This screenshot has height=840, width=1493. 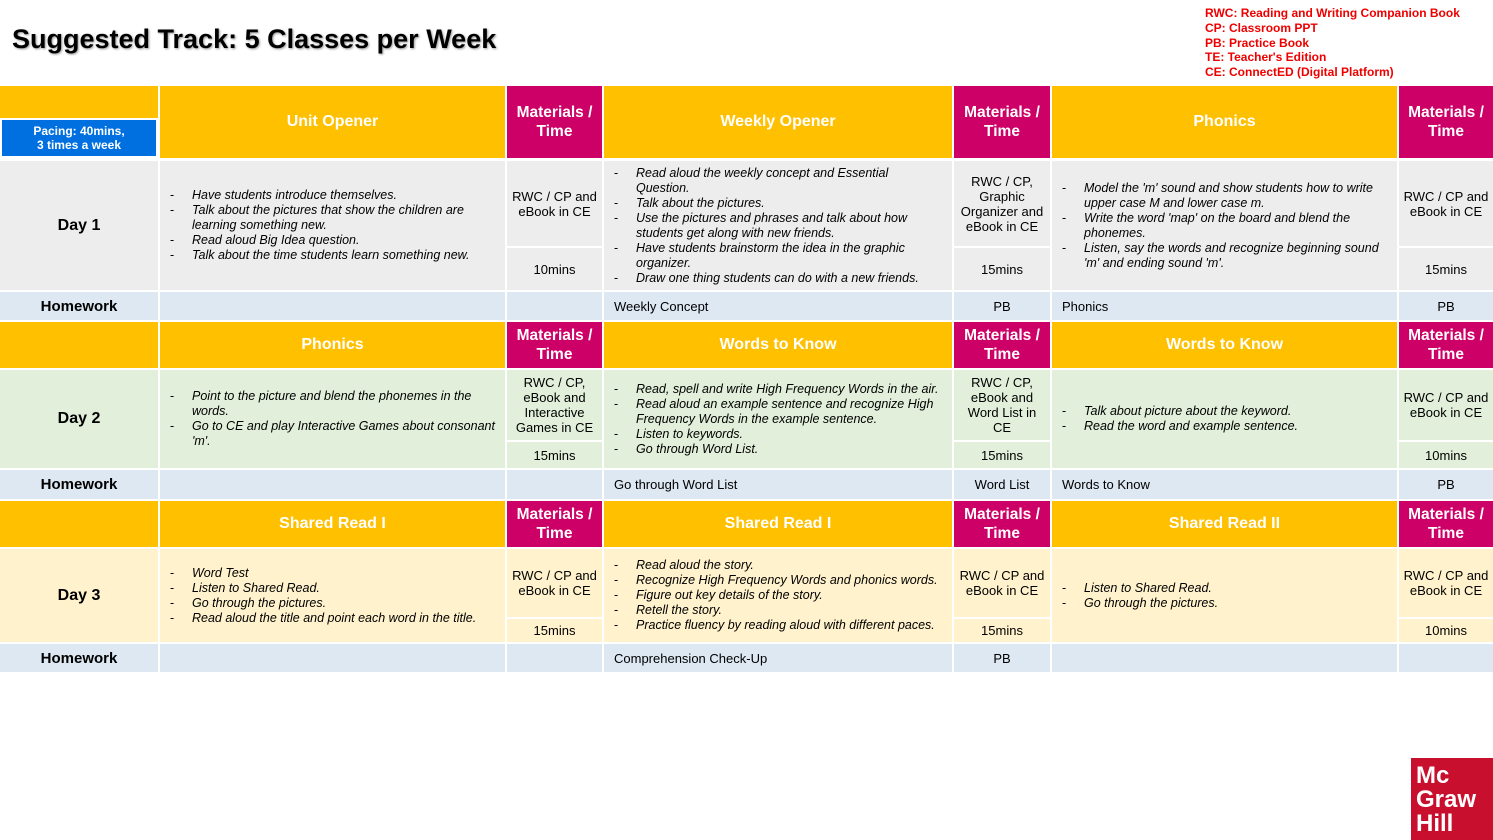 I want to click on legend-item: PB: Practice Book, so click(x=1257, y=42).